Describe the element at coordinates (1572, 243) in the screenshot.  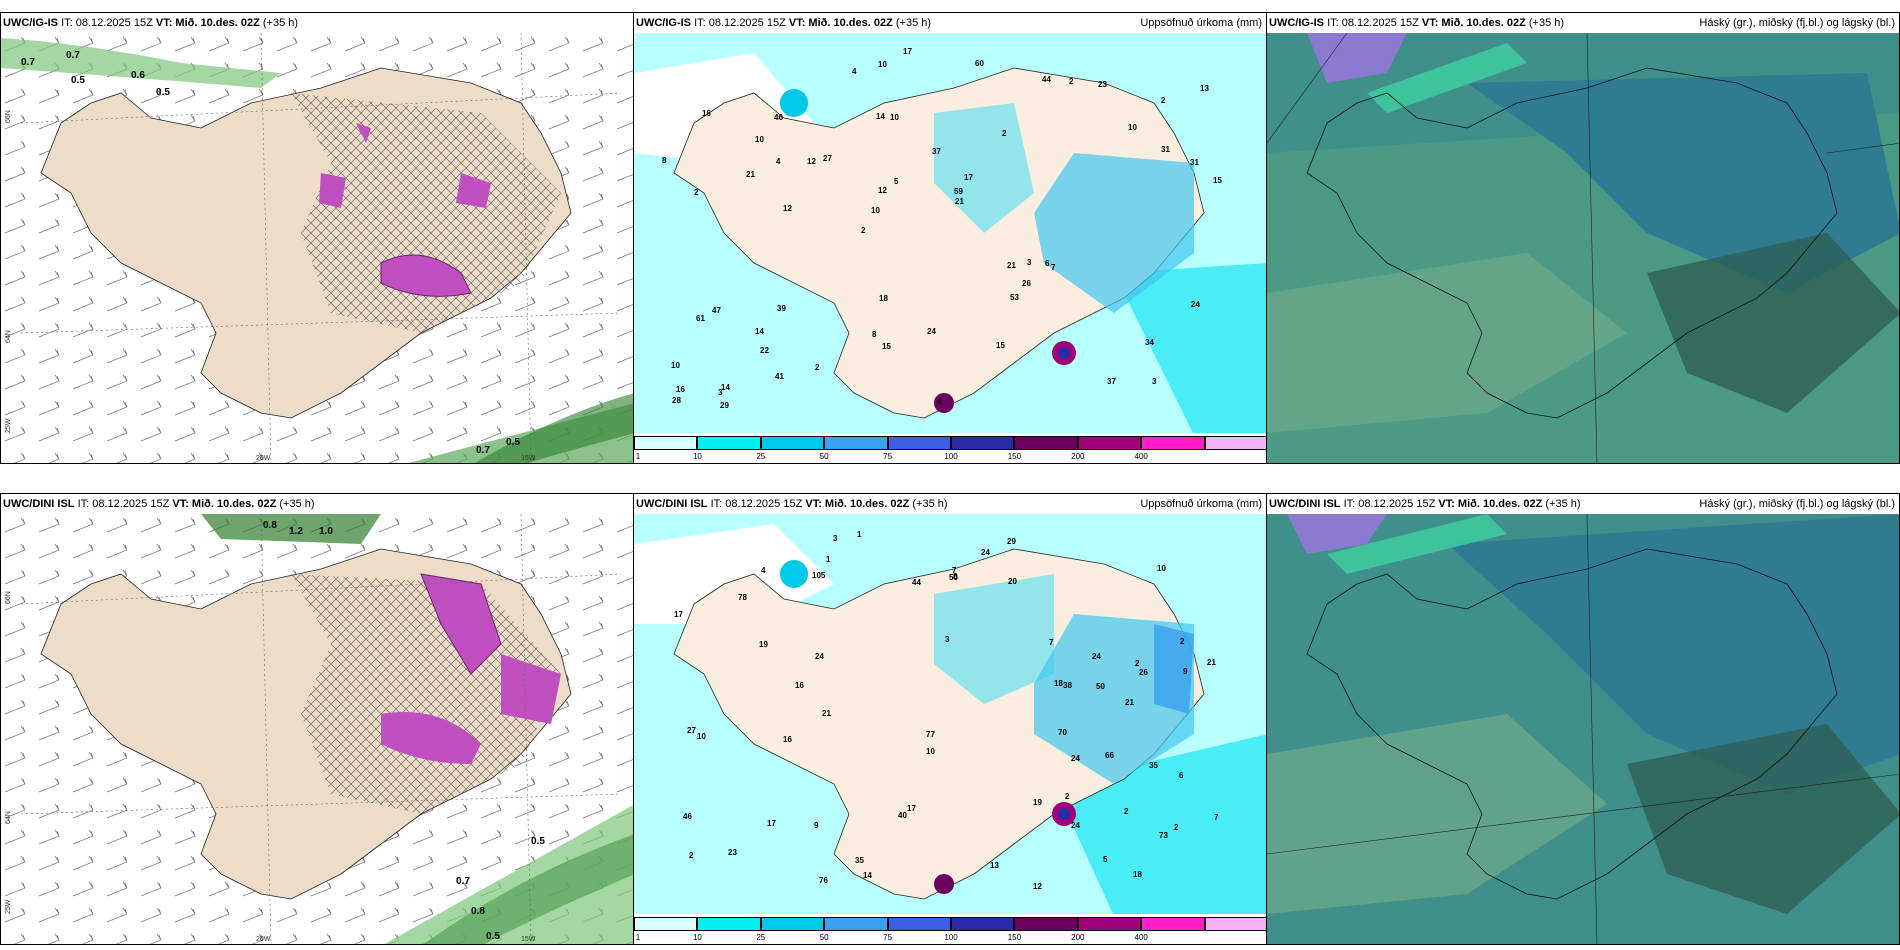
I see `iceland-outline` at that location.